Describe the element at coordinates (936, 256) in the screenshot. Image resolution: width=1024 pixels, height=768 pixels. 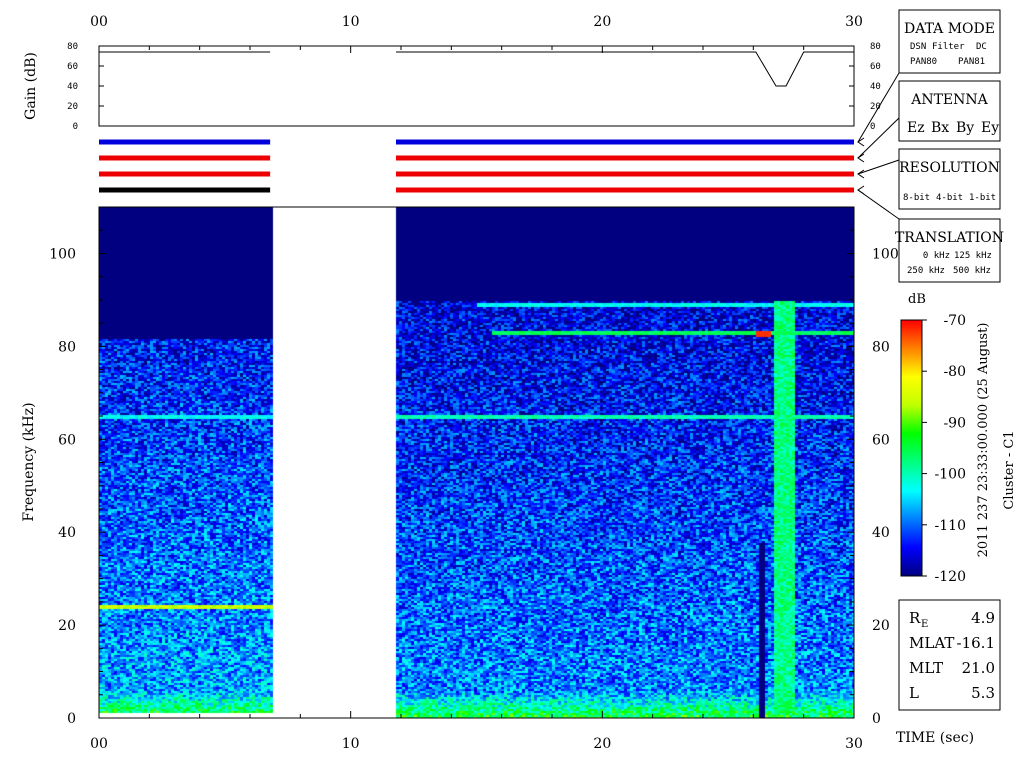
I see `legend-item-translation: 0 kHz` at that location.